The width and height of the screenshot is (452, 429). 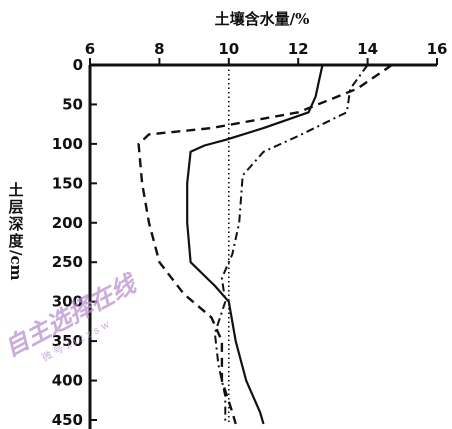 I want to click on y-axis-title-char: 深, so click(x=15, y=224).